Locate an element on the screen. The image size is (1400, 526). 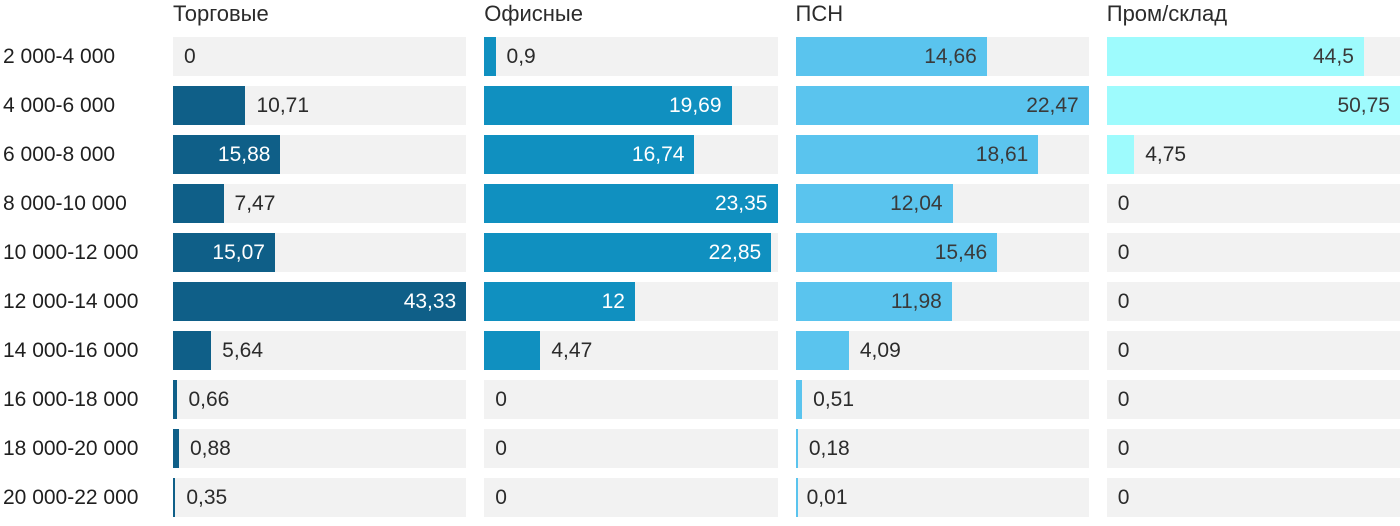
row-label: 14 000-16 000 is located at coordinates (71, 350).